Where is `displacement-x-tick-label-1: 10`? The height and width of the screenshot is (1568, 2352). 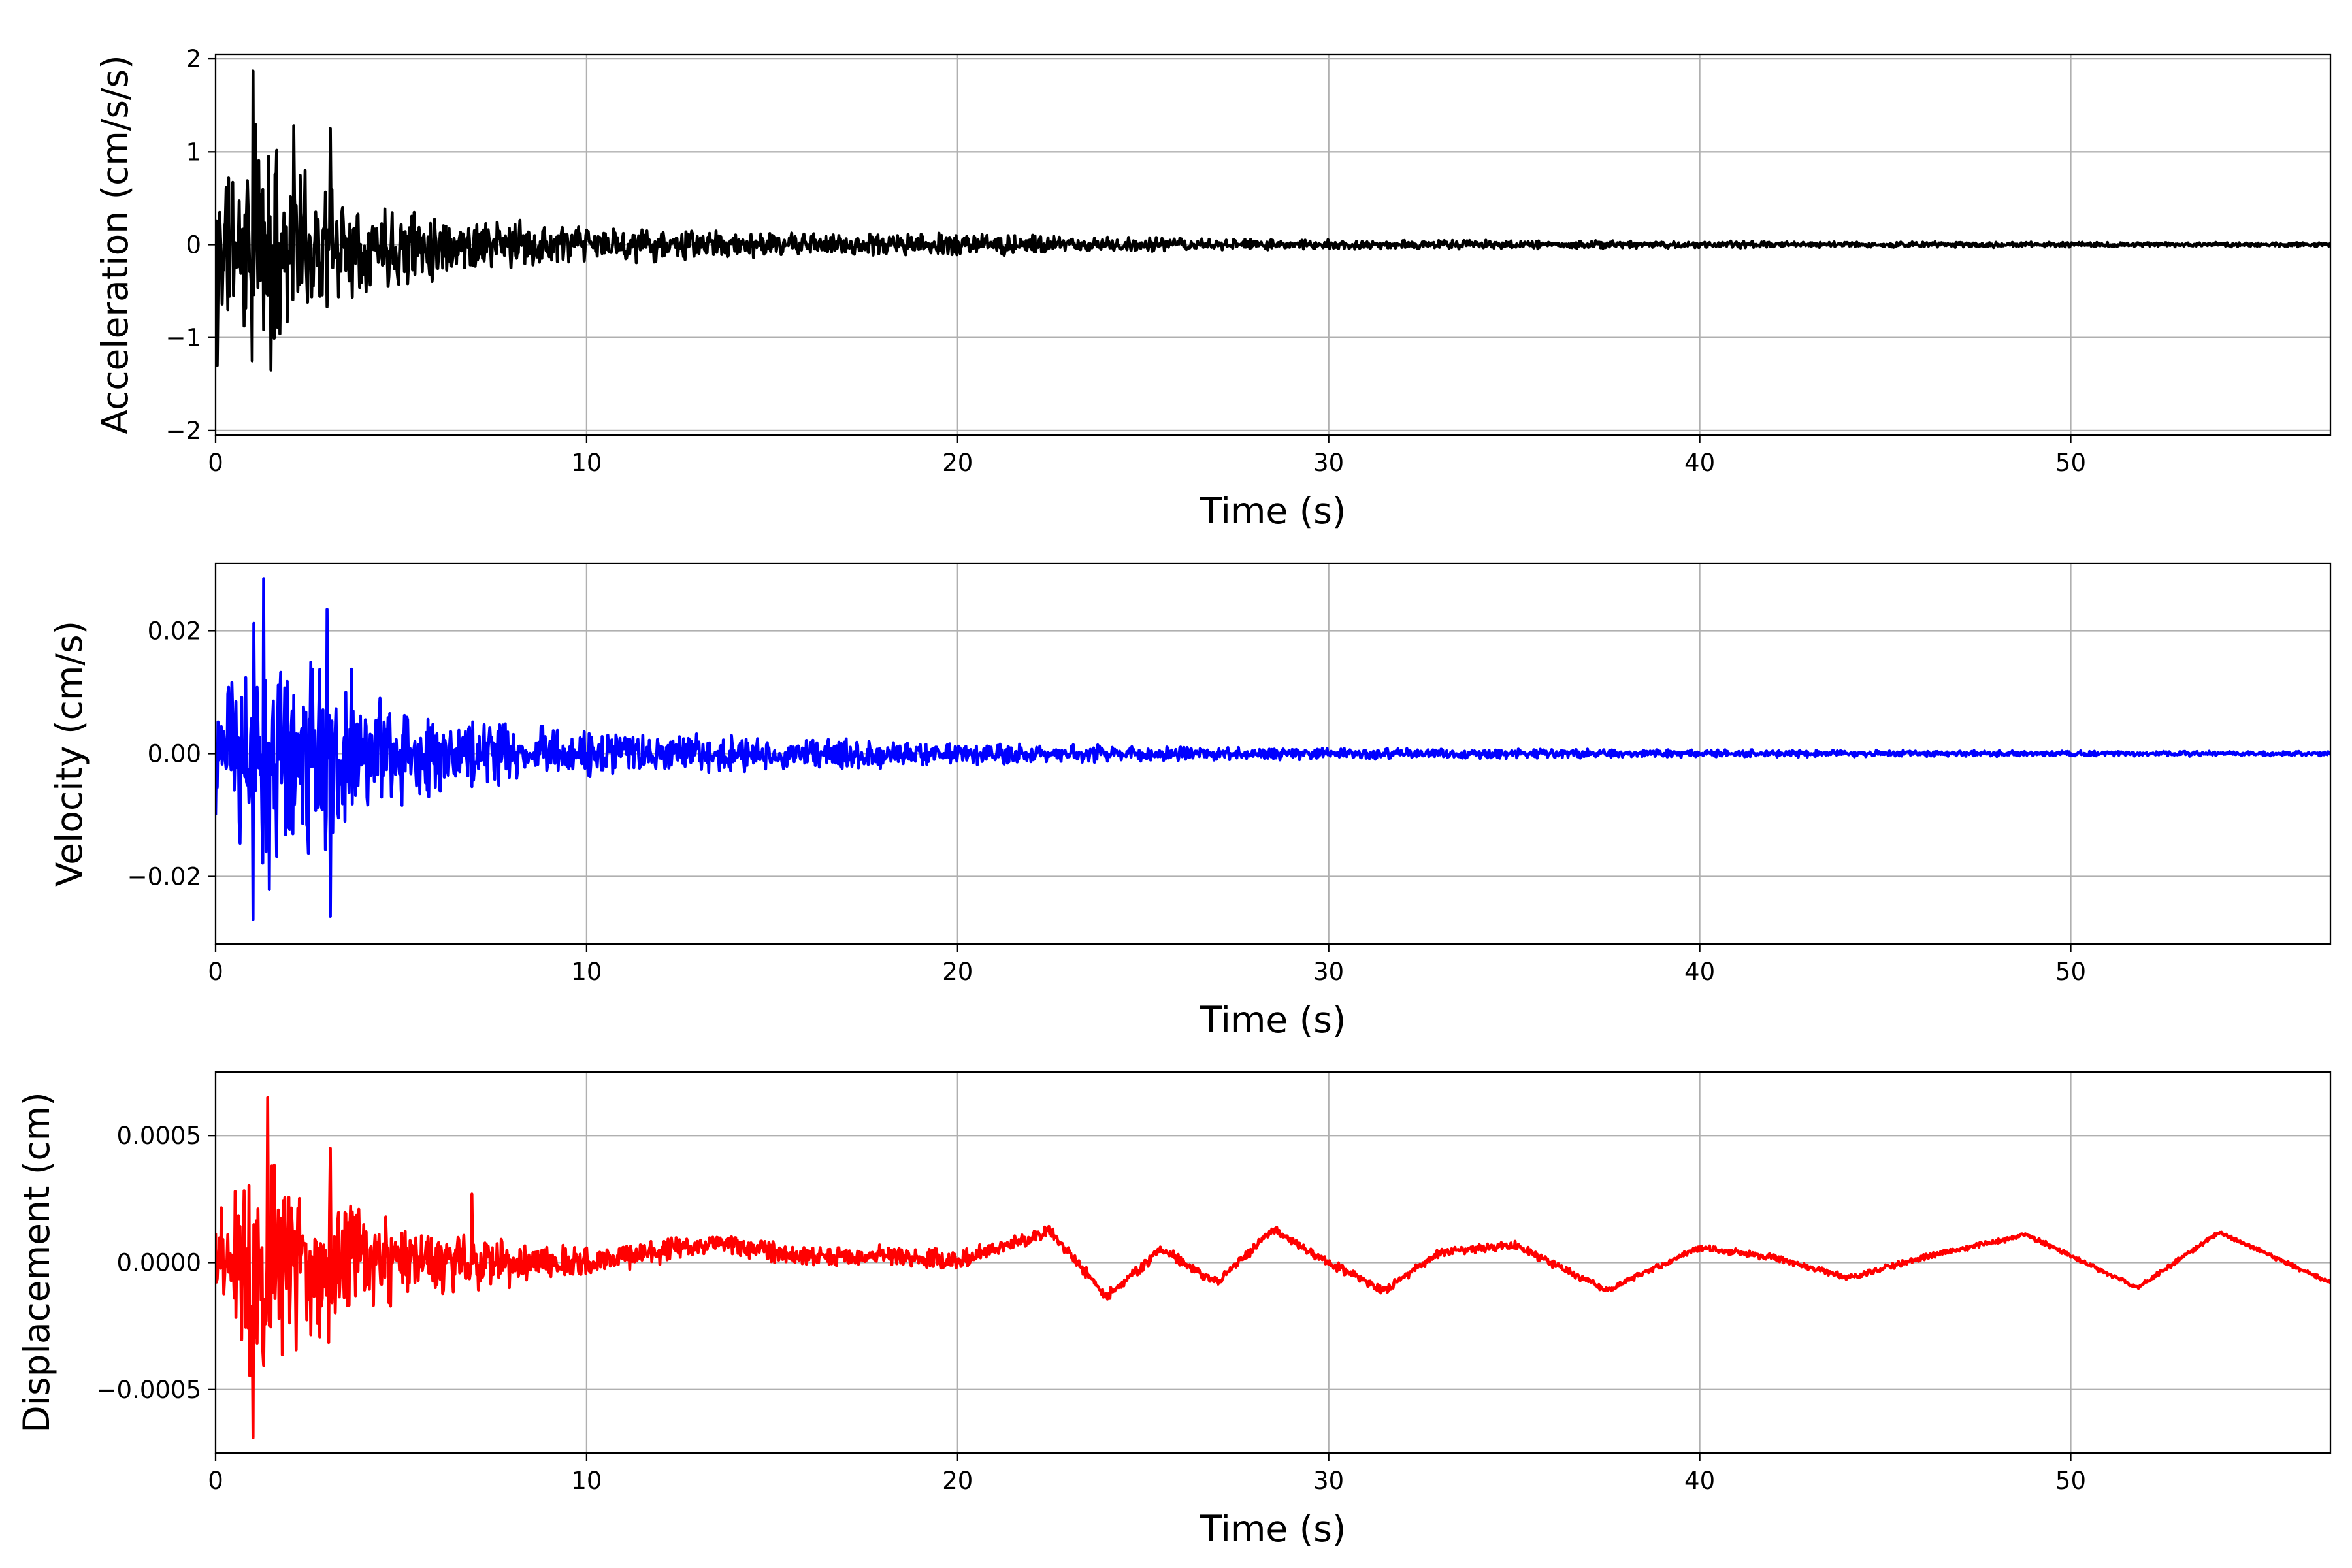
displacement-x-tick-label-1: 10 is located at coordinates (586, 1481).